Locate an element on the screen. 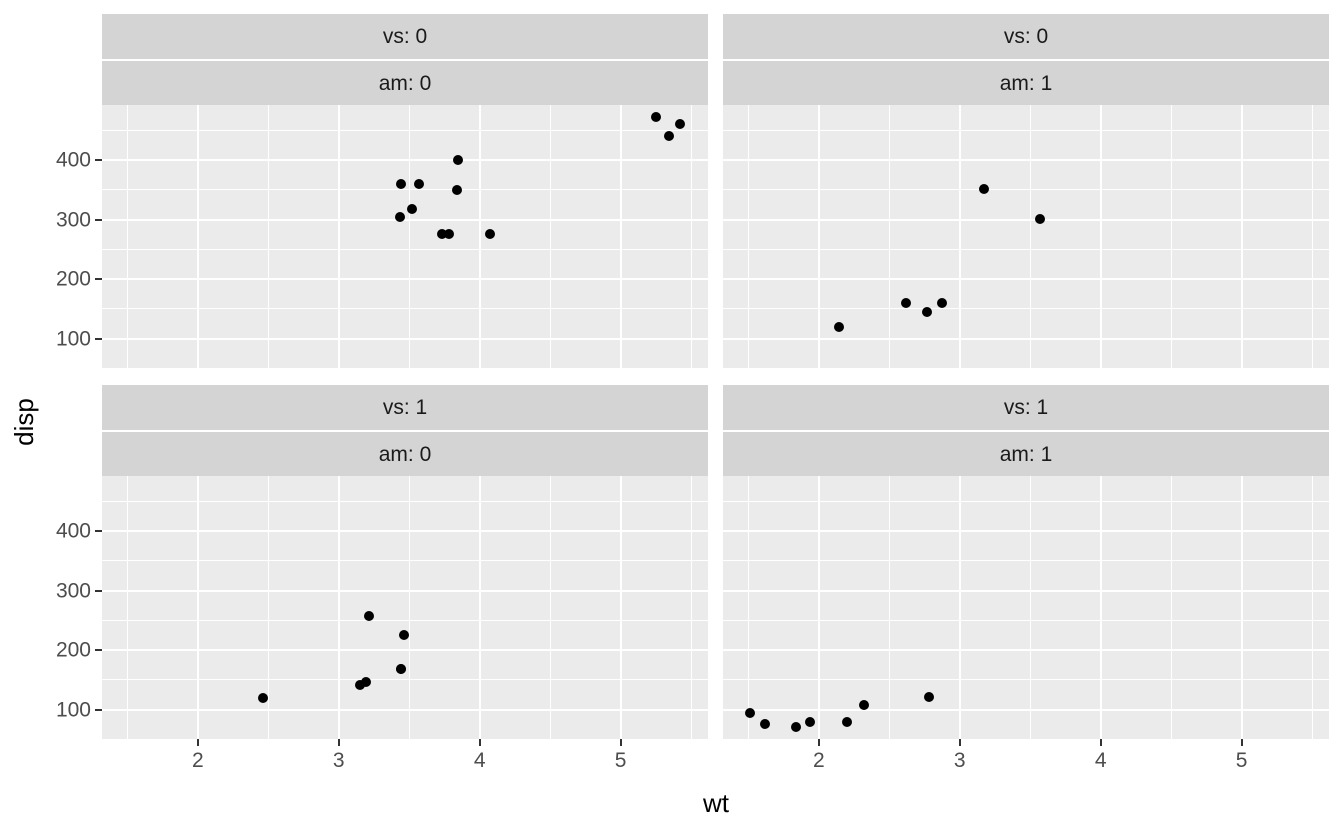 Image resolution: width=1344 pixels, height=830 pixels. y-tick-label: 100 is located at coordinates (73, 339).